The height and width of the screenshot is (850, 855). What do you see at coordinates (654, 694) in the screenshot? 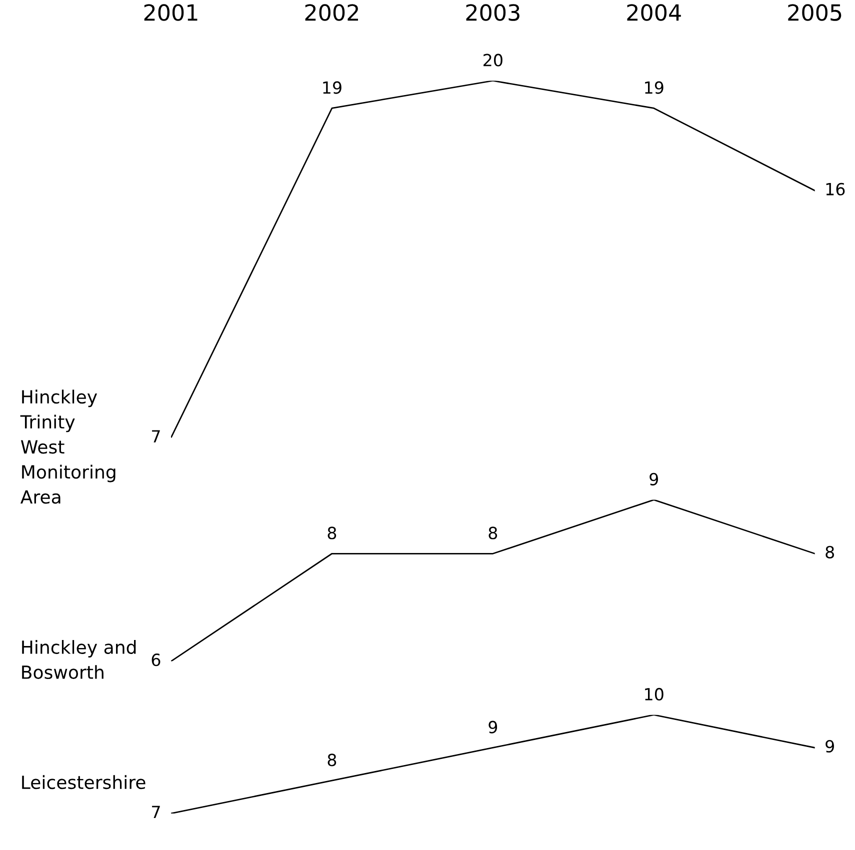
I see `data-label: 10` at bounding box center [654, 694].